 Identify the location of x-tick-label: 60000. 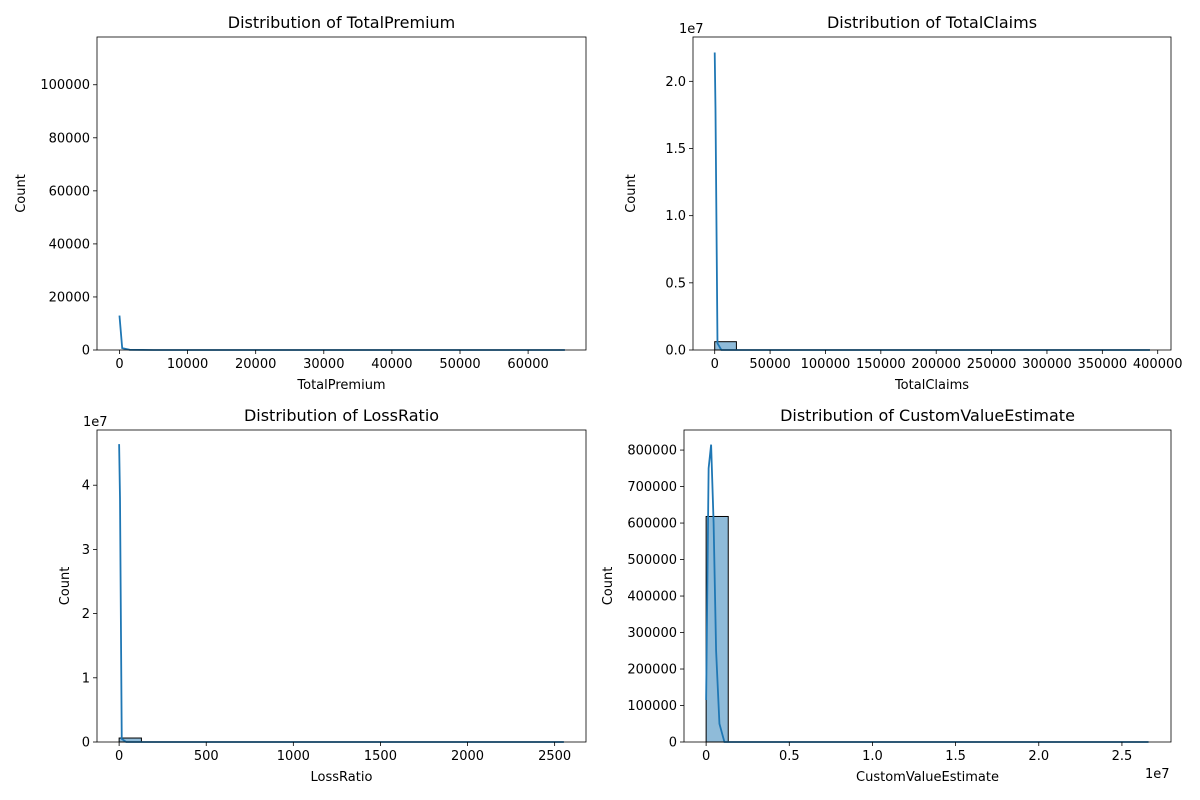
(527, 364).